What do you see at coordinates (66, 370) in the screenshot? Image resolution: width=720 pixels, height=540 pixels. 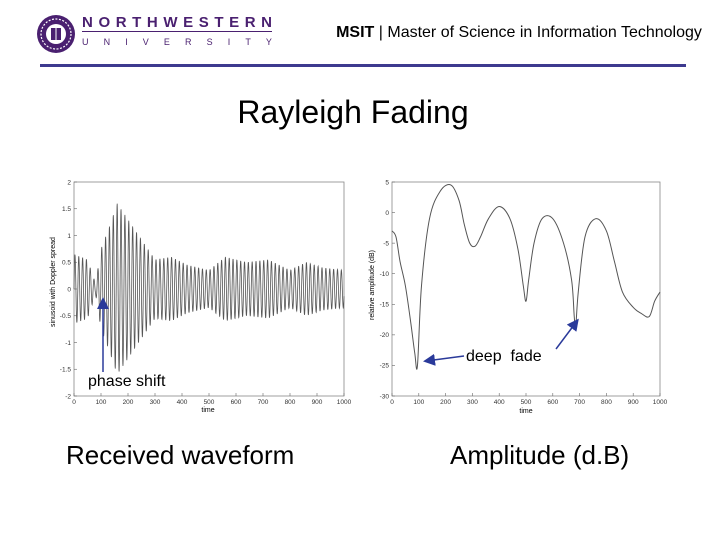 I see `left-y-tick-label: -1.5` at bounding box center [66, 370].